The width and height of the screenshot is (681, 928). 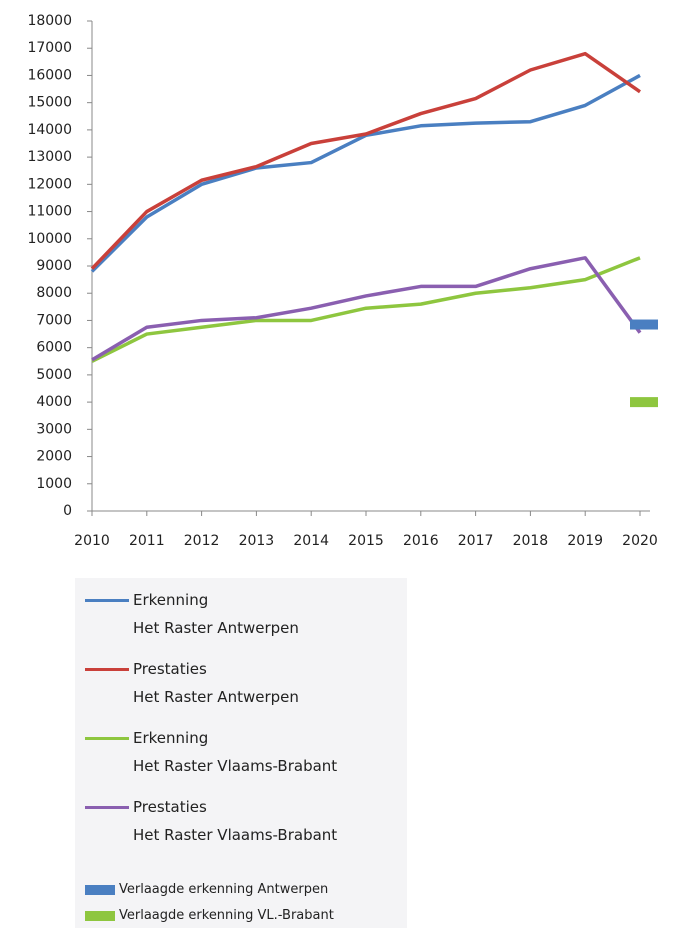 What do you see at coordinates (54, 484) in the screenshot?
I see `y-tick-label: 1000` at bounding box center [54, 484].